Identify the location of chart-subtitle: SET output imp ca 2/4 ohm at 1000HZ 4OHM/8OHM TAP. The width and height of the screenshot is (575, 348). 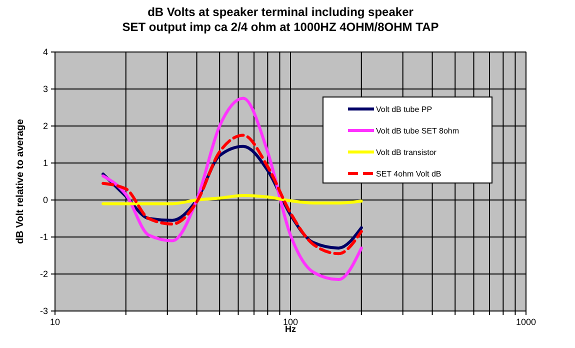
(280, 27).